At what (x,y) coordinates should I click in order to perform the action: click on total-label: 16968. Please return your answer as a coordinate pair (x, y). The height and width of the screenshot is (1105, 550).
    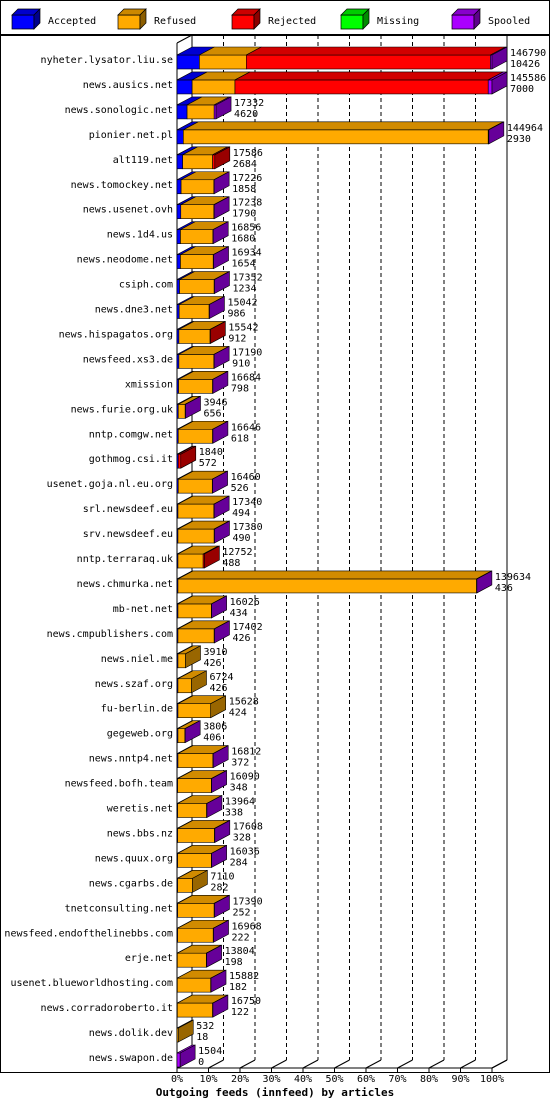
    Looking at the image, I should click on (247, 926).